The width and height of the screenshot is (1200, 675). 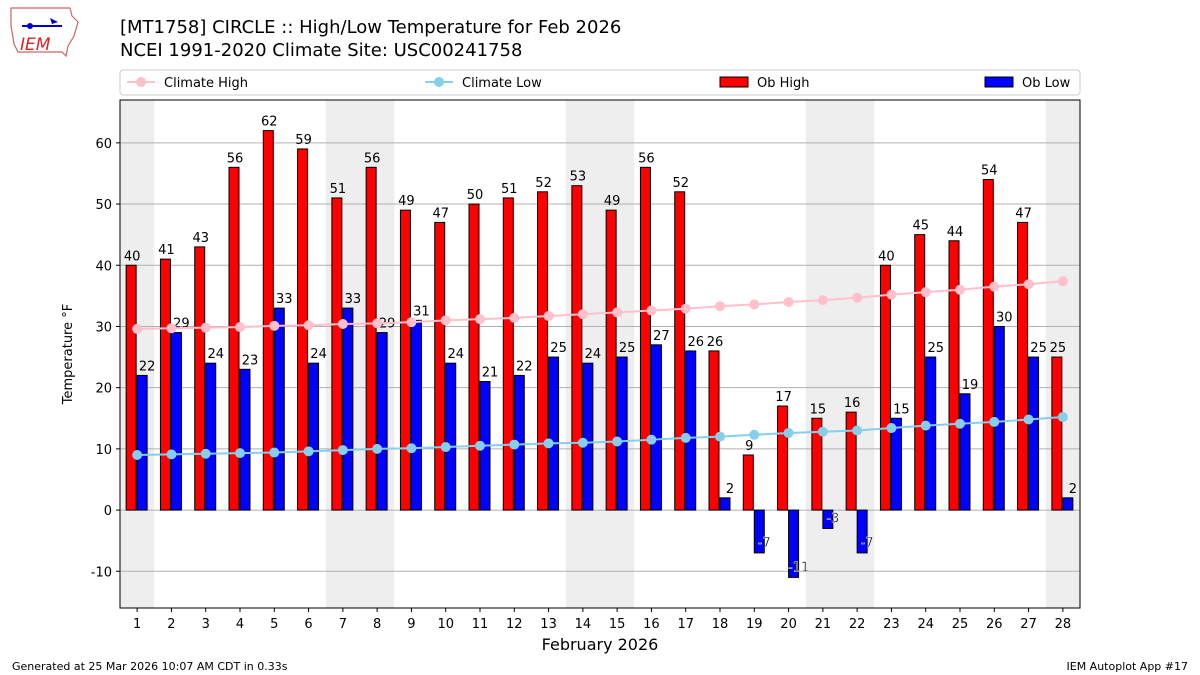 What do you see at coordinates (514, 624) in the screenshot?
I see `x-tick-label: 12` at bounding box center [514, 624].